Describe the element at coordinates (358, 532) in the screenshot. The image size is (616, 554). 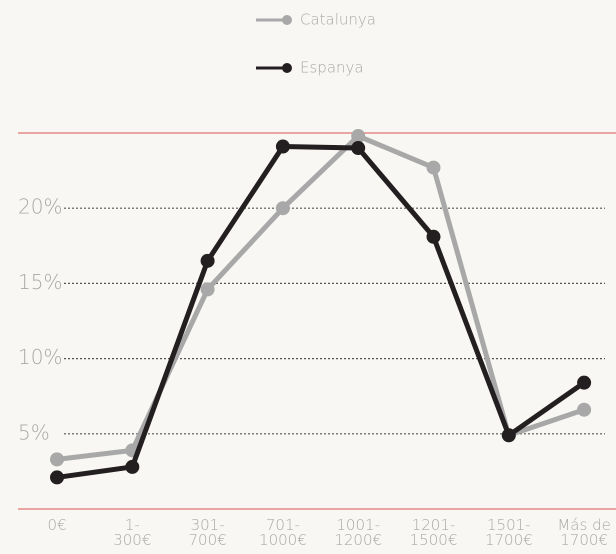
I see `x-tick-label: 1001- 1200€` at that location.